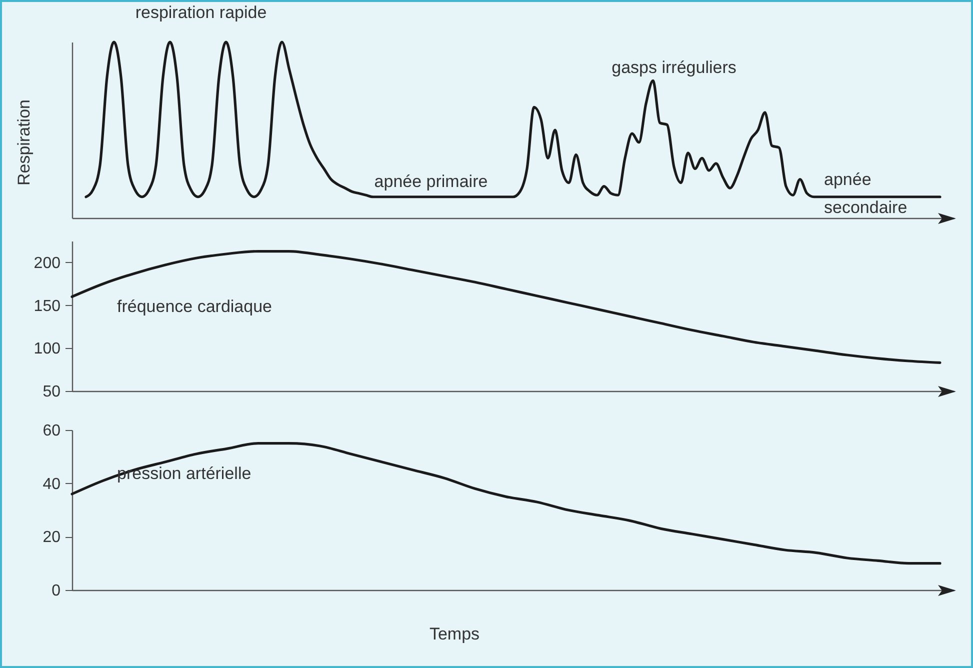  I want to click on y-tick-label: 40, so click(51, 484).